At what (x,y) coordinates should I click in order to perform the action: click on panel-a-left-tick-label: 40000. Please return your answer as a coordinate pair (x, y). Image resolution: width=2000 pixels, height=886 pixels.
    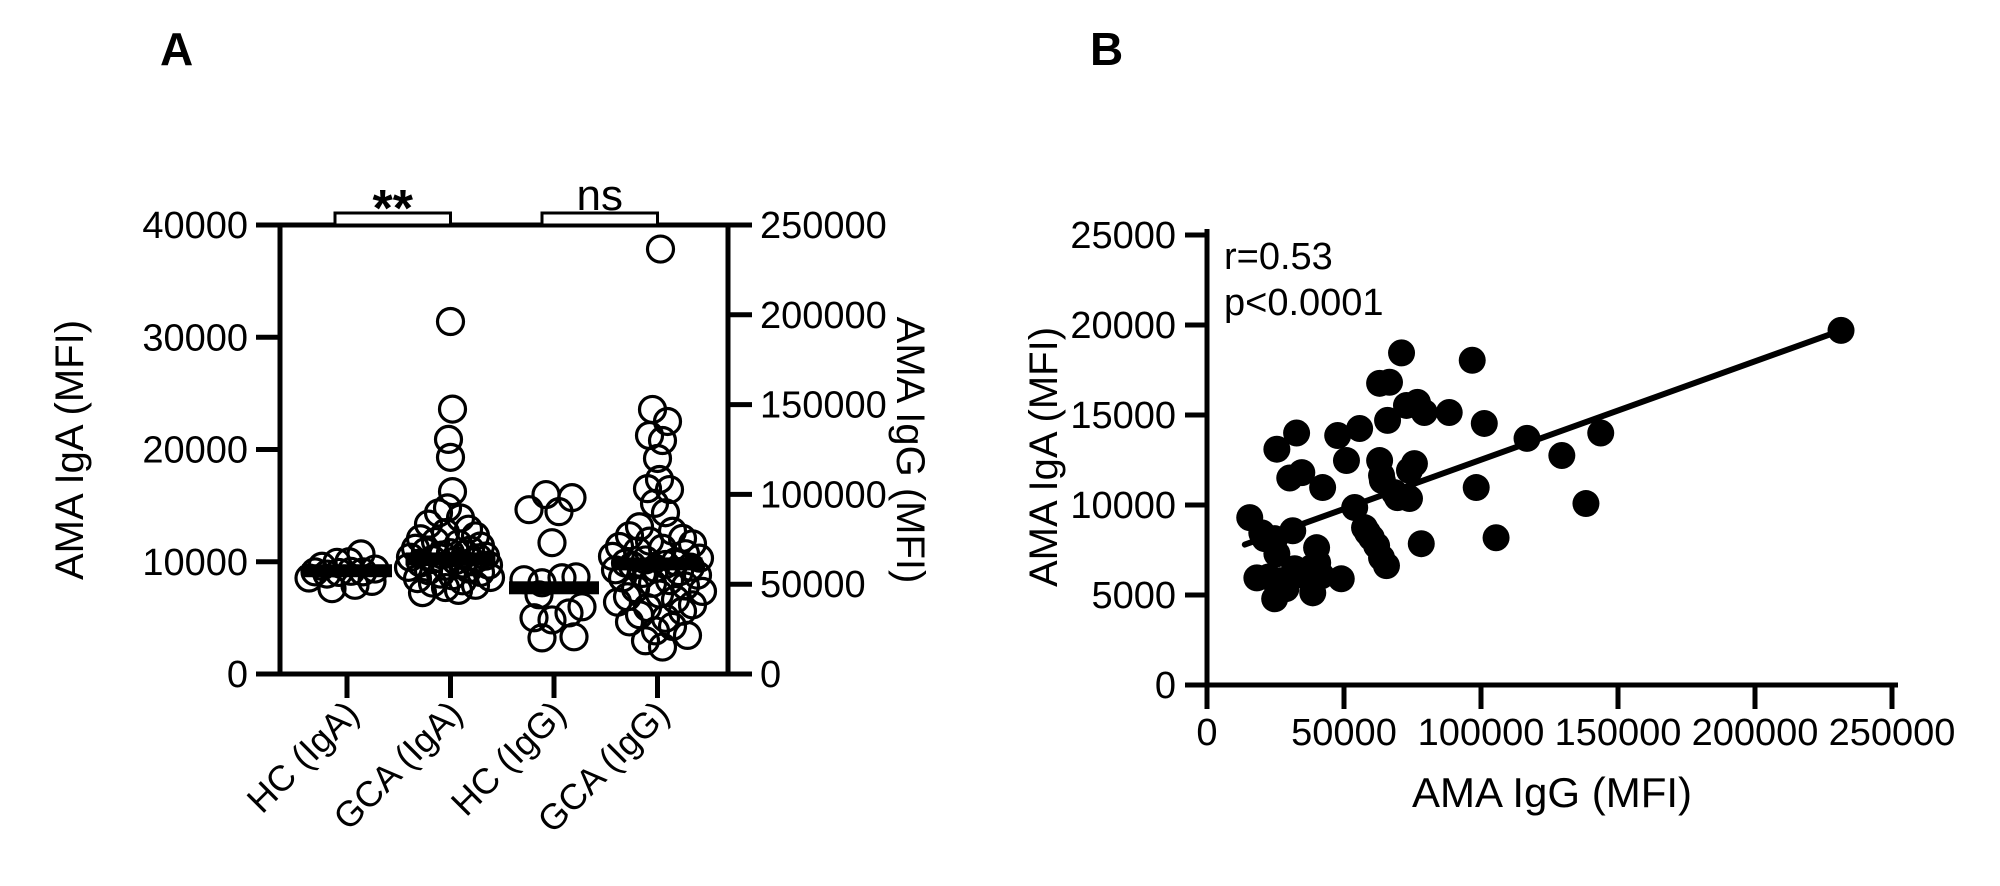
    Looking at the image, I should click on (195, 226).